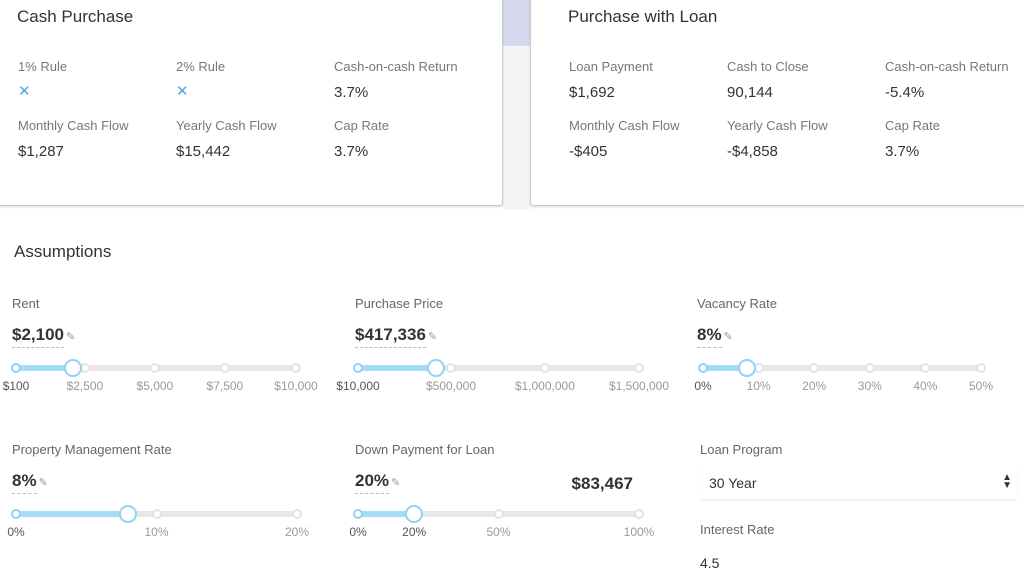  What do you see at coordinates (1007, 481) in the screenshot?
I see `select-arrows-icon: ▲ ▼` at bounding box center [1007, 481].